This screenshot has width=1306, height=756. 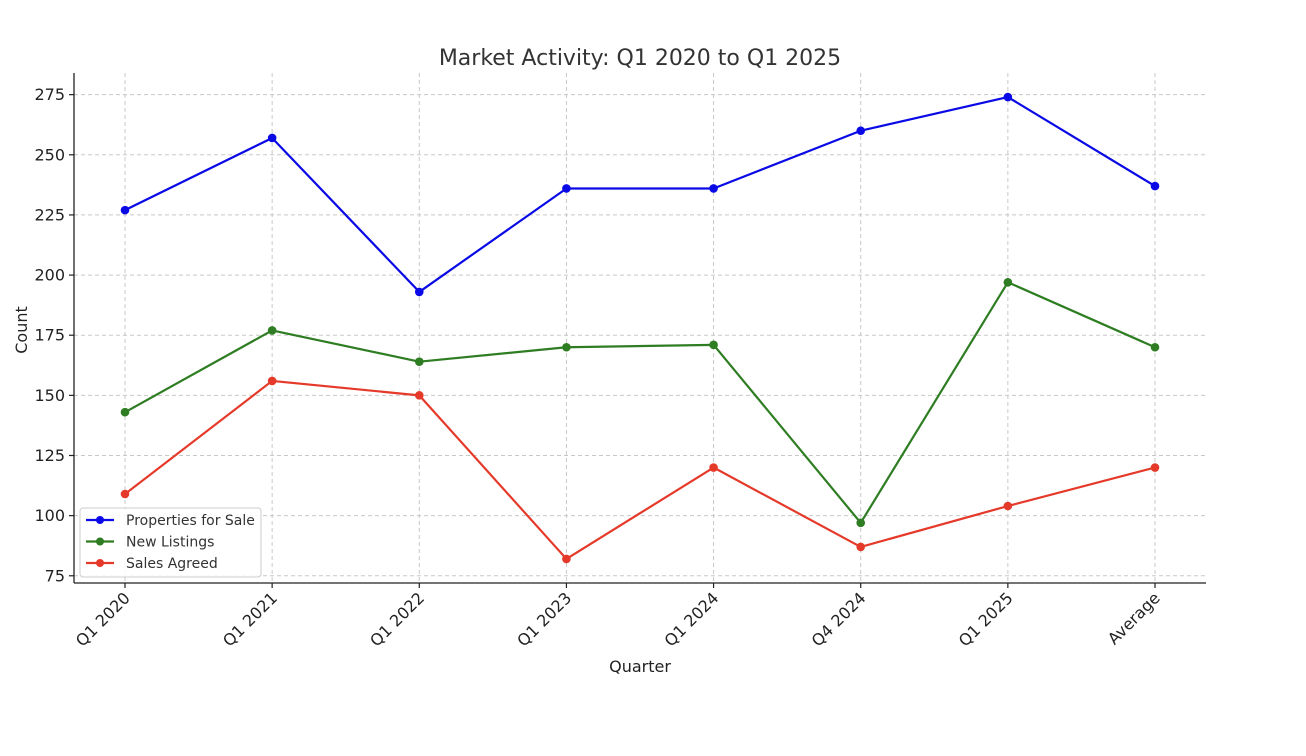 I want to click on legend-box, so click(x=170, y=542).